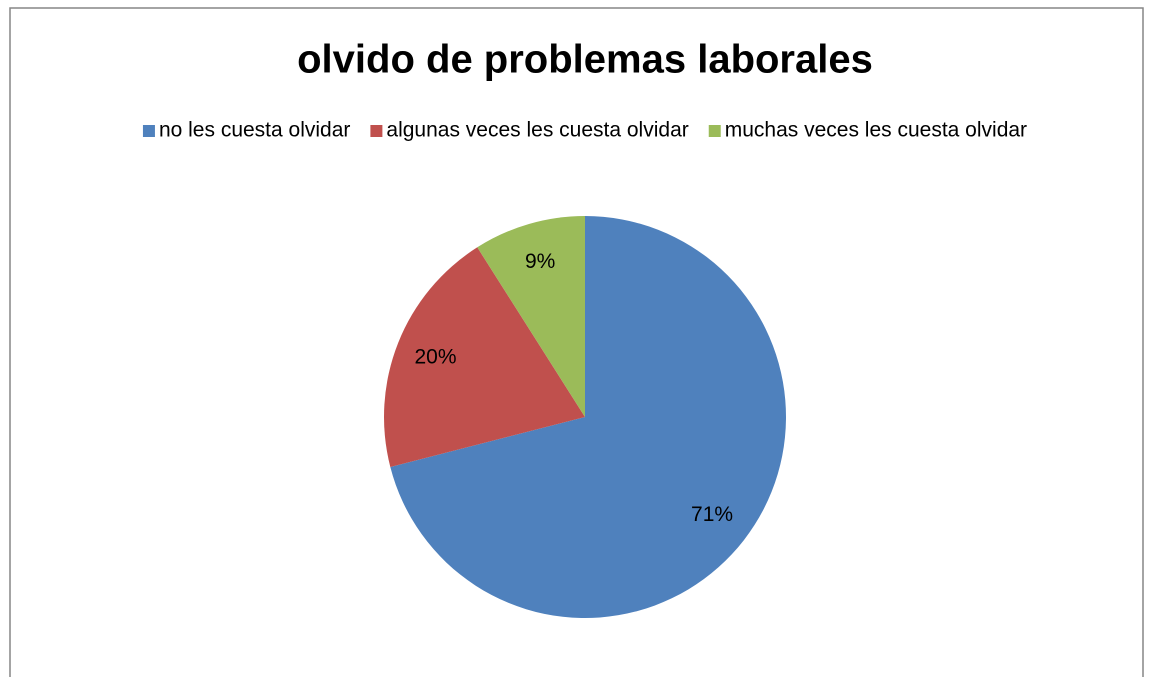 This screenshot has height=677, width=1153. I want to click on data-label: 20%, so click(435, 356).